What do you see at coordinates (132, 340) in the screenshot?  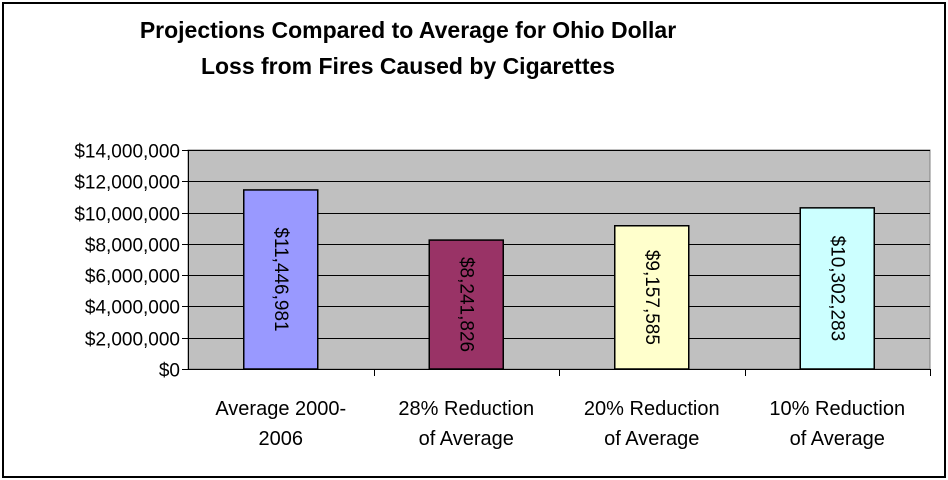 I see `y-tick-label: $2,000,000` at bounding box center [132, 340].